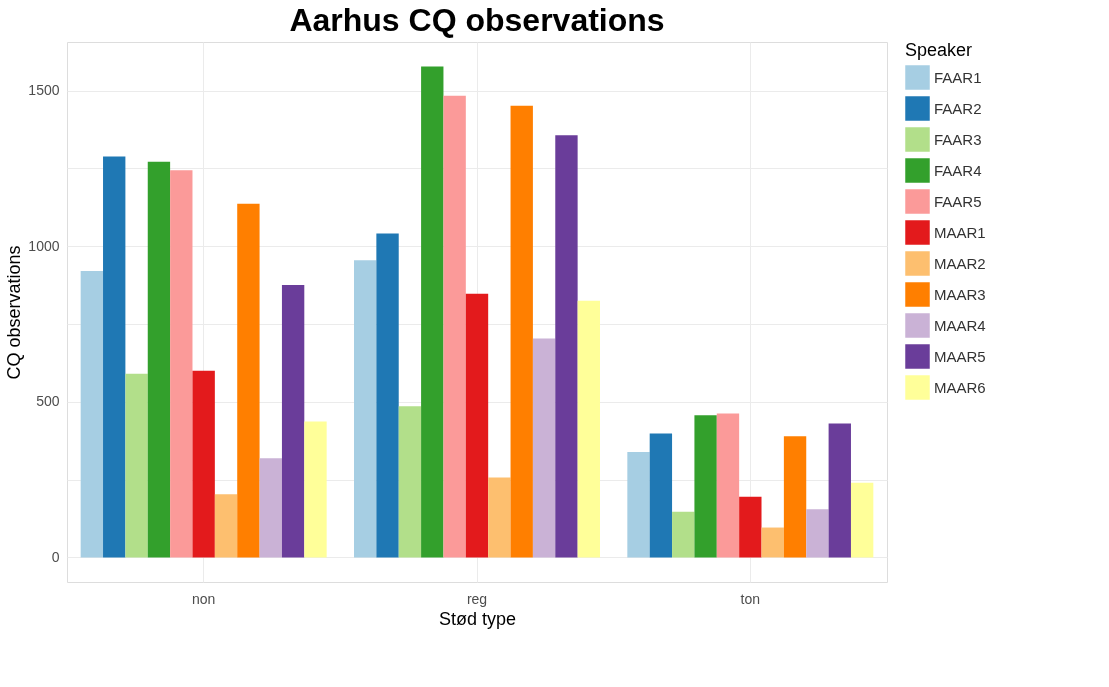 This screenshot has height=687, width=1109. I want to click on legend-label: FAAR5, so click(958, 201).